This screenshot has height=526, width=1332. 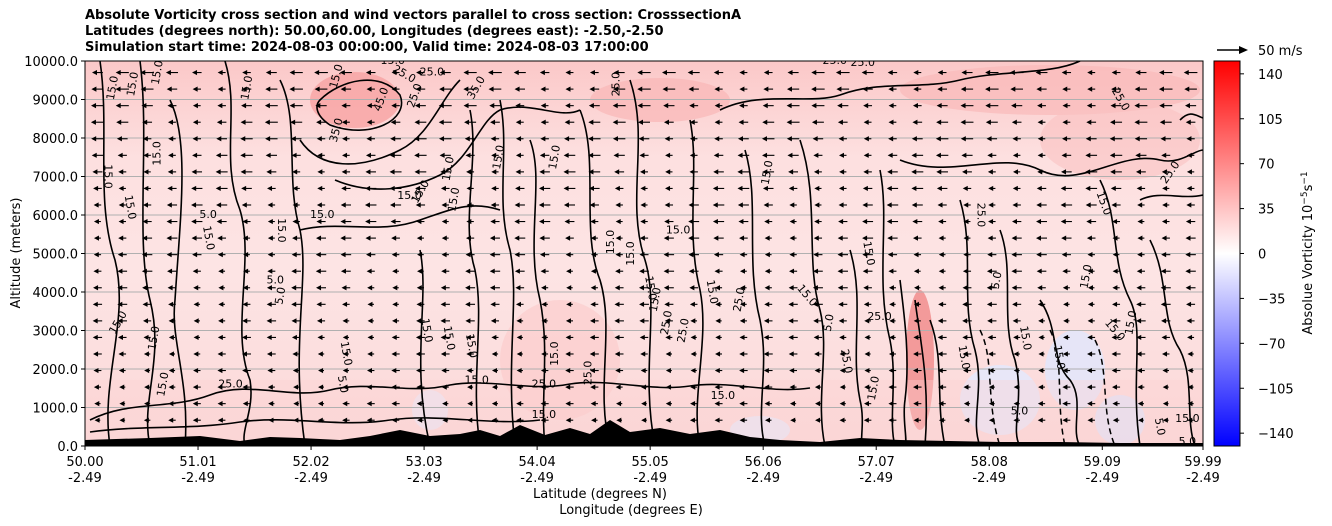 What do you see at coordinates (1276, 434) in the screenshot?
I see `colorbar-tick-label: −140` at bounding box center [1276, 434].